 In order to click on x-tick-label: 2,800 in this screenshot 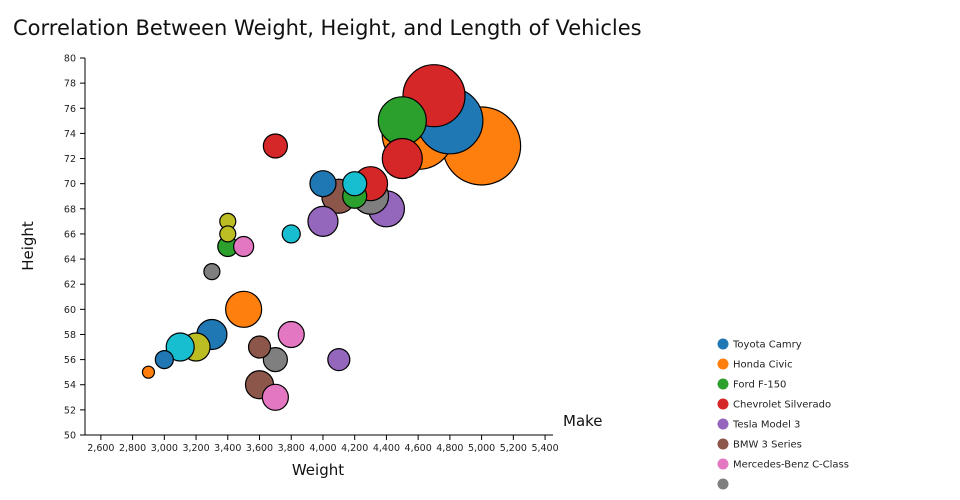, I will do `click(132, 448)`.